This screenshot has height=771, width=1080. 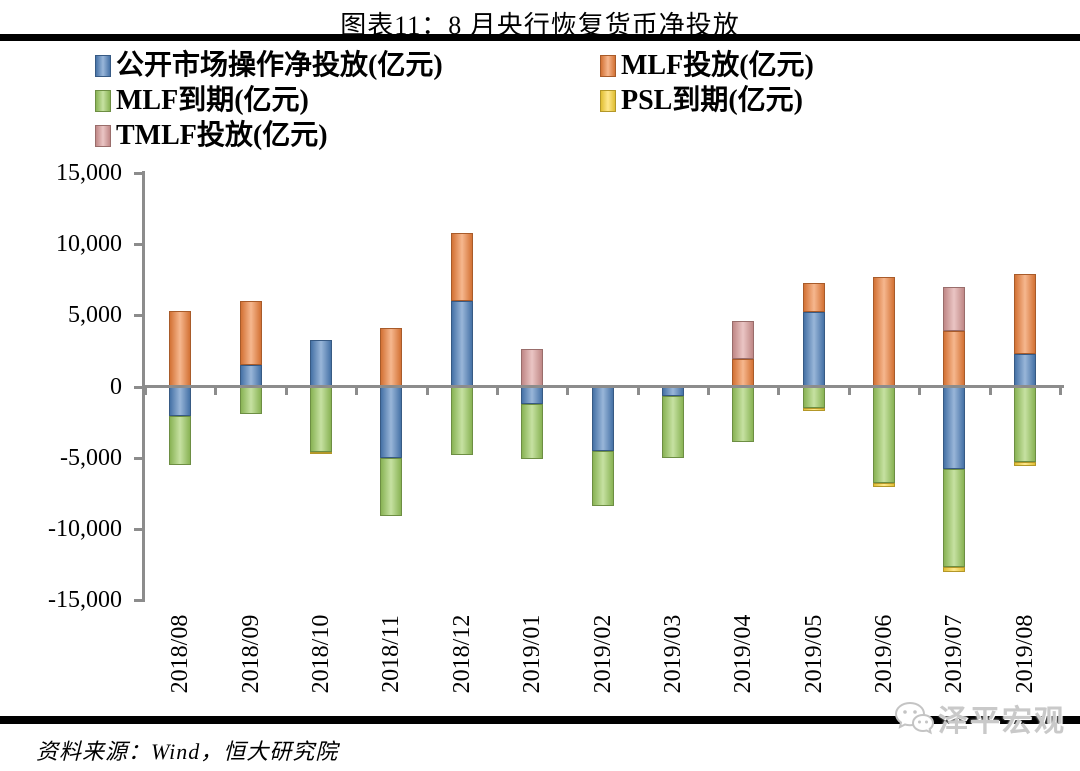 What do you see at coordinates (320, 654) in the screenshot?
I see `x-axis-tick-label: 2018/10` at bounding box center [320, 654].